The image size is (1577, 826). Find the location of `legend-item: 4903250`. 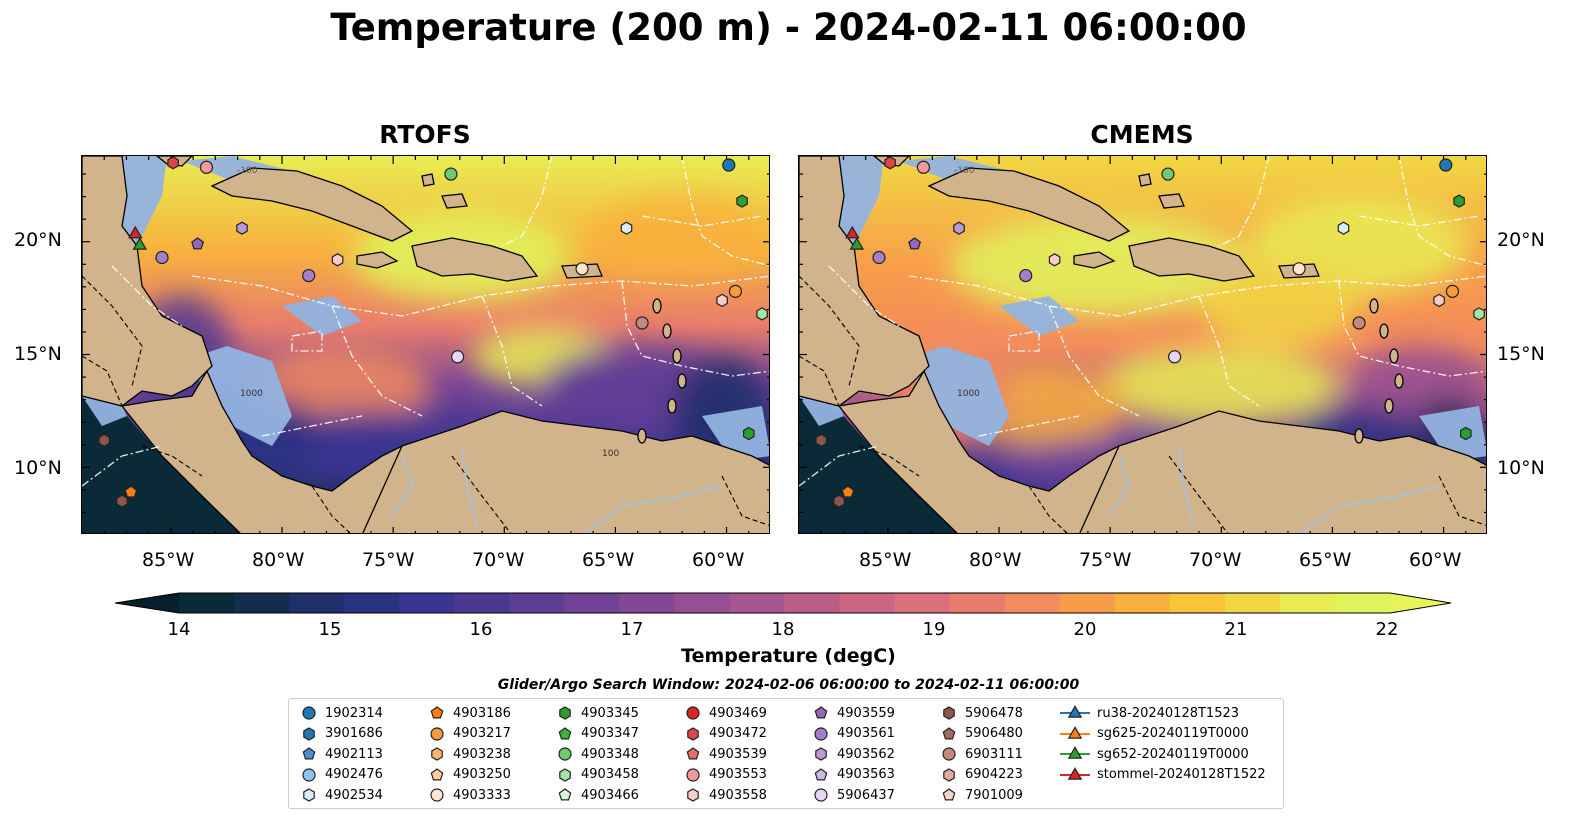

legend-item: 4903250 is located at coordinates (469, 775).